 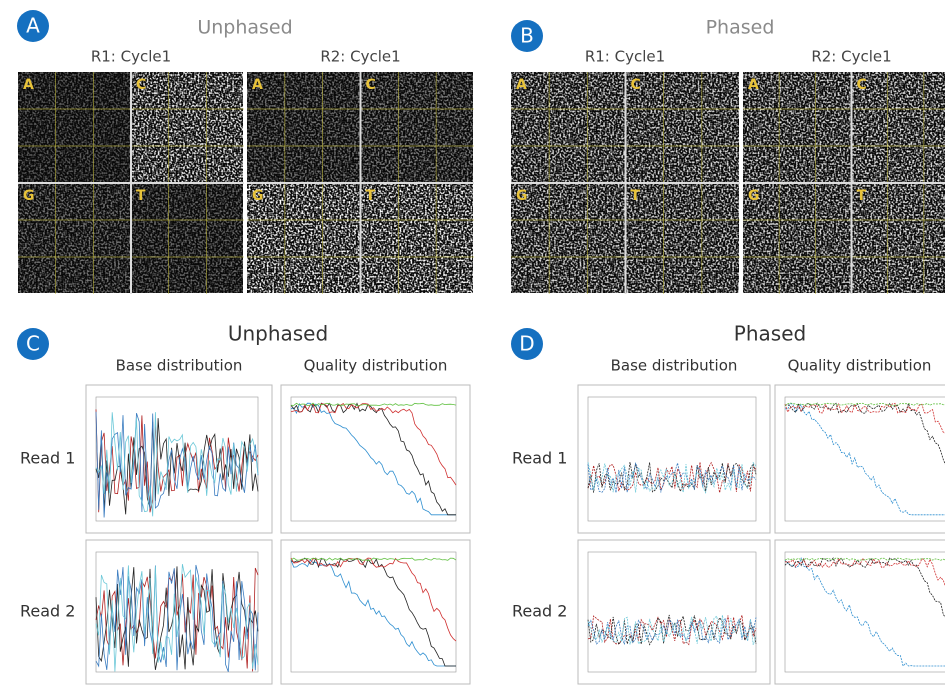 I want to click on panel-label: C, so click(x=33, y=344).